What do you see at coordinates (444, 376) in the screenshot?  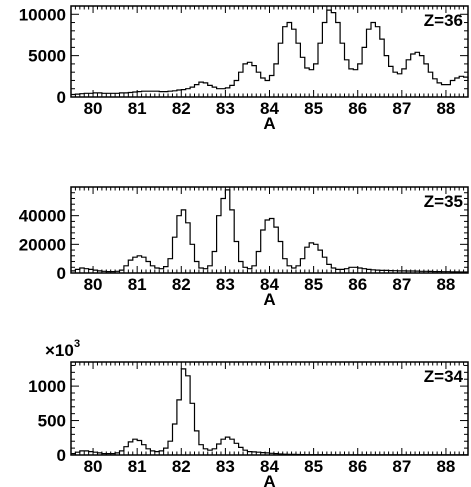 I see `panel-label: Z=34` at bounding box center [444, 376].